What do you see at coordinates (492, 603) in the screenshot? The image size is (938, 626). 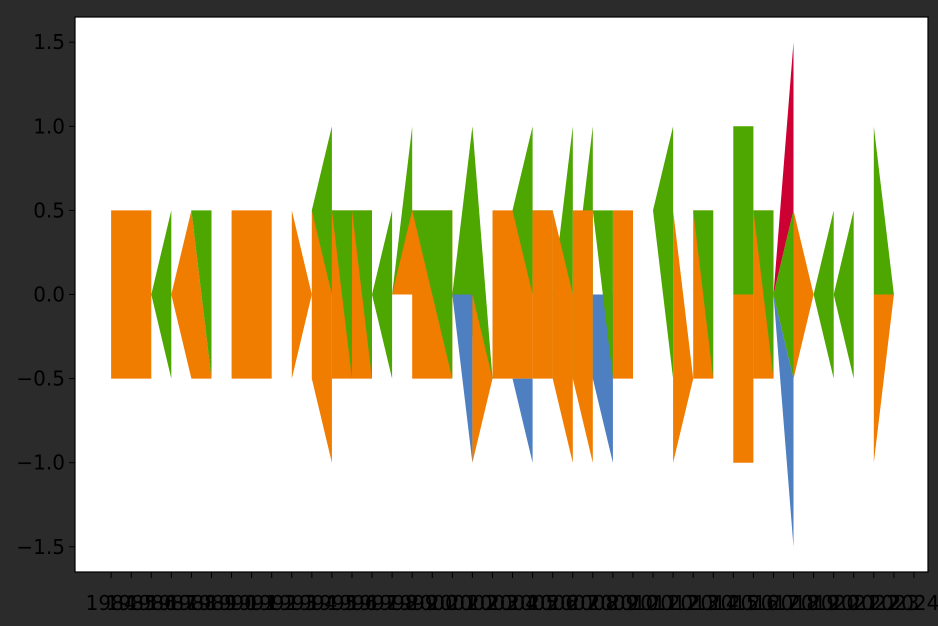 I see `x-tick-label: 2003` at bounding box center [492, 603].